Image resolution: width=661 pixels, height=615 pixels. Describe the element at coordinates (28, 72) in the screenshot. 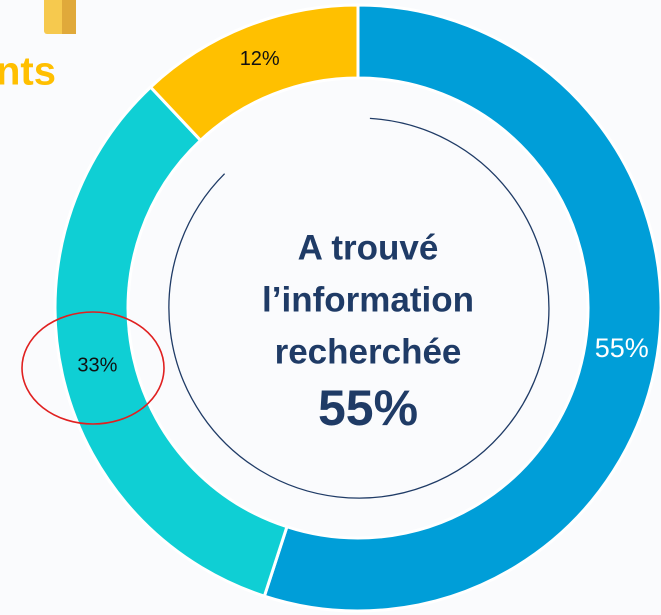

I see `header-fragment: nts` at that location.